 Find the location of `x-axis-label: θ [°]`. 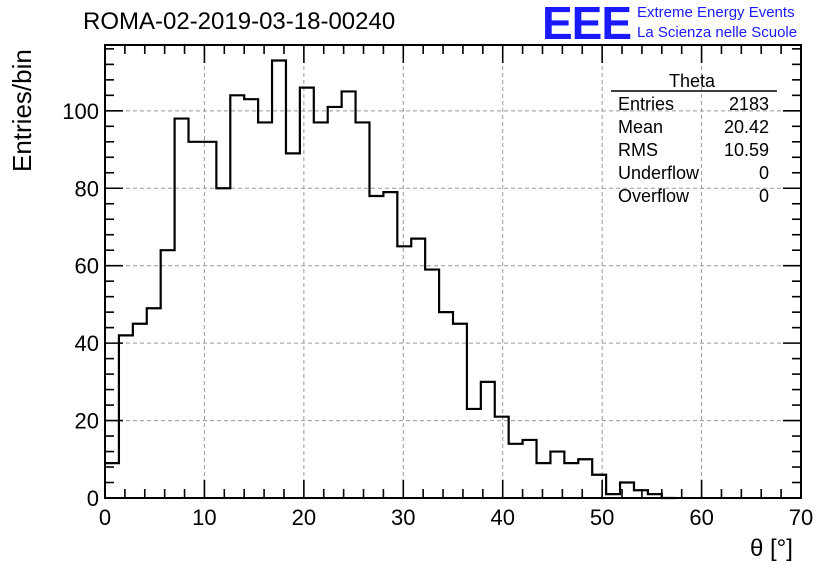

x-axis-label: θ [°] is located at coordinates (771, 548).